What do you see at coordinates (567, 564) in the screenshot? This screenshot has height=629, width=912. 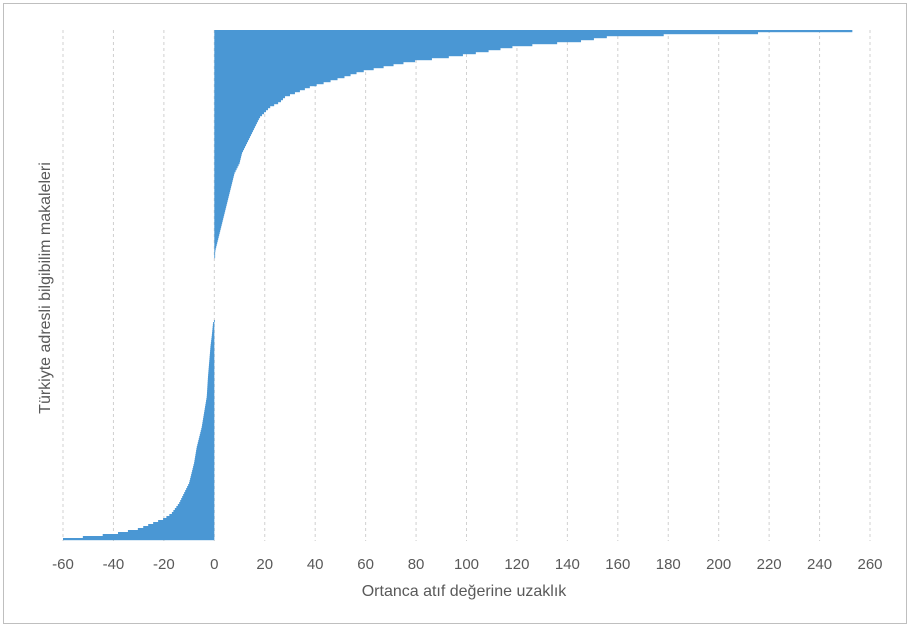 I see `x-tick-label: 140` at bounding box center [567, 564].